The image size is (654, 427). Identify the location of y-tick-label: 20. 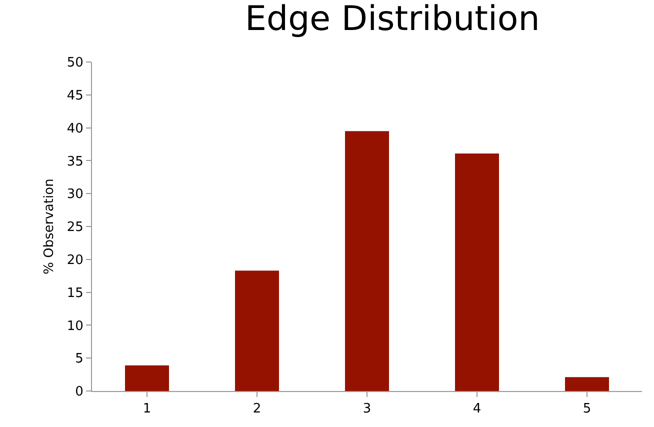
(75, 260).